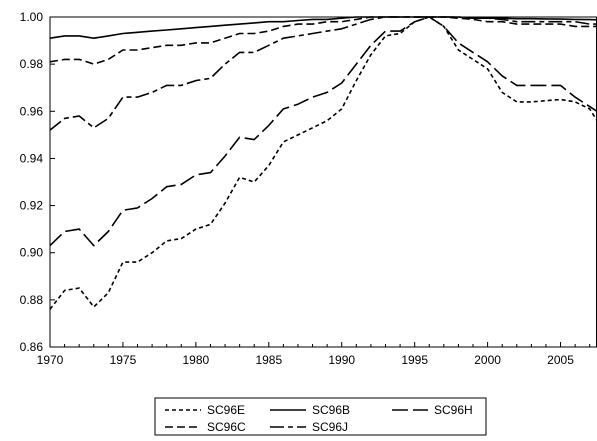 The height and width of the screenshot is (441, 597). What do you see at coordinates (330, 427) in the screenshot?
I see `legend-label-sc96j: SC96J` at bounding box center [330, 427].